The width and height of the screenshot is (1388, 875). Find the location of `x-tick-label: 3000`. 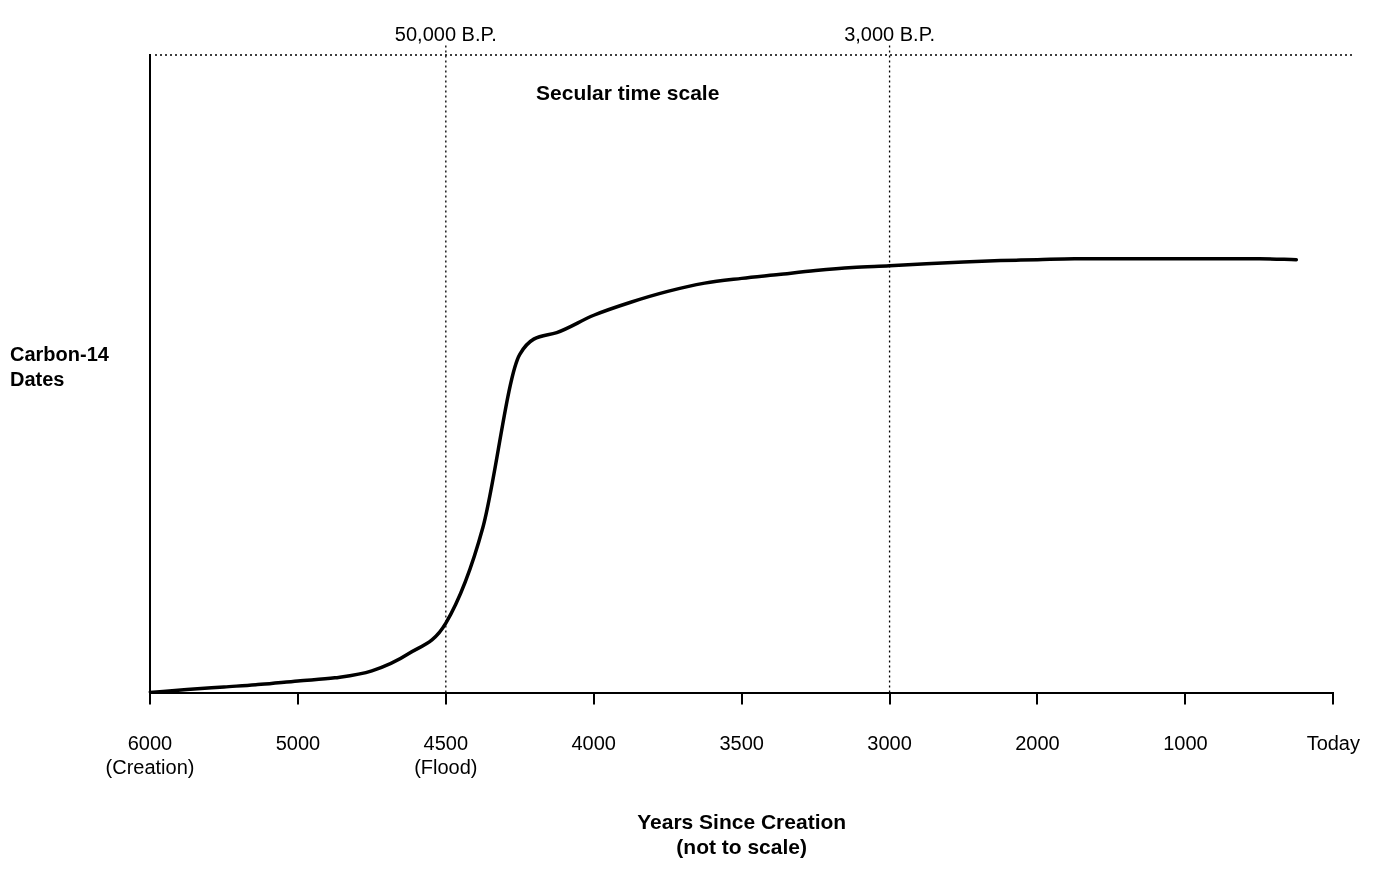

x-tick-label: 3000 is located at coordinates (889, 743).